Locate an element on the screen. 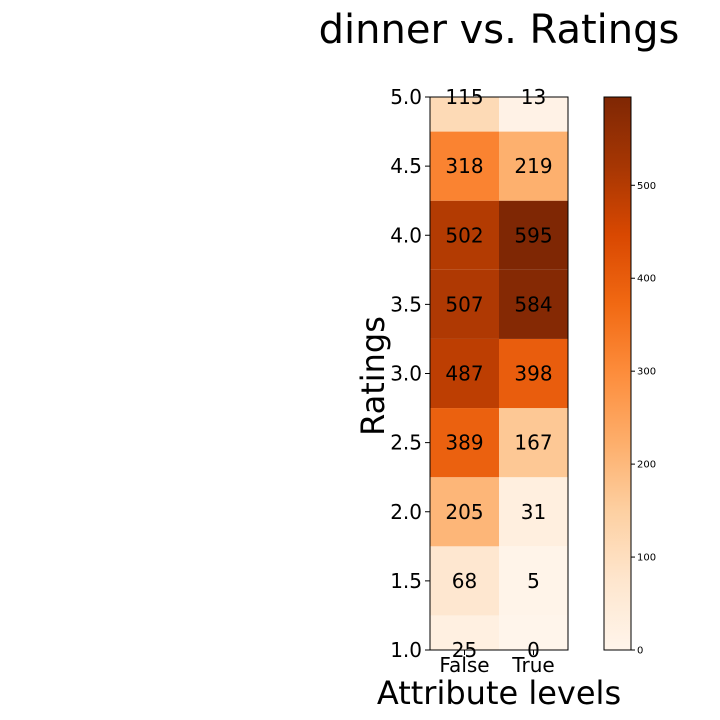  y-tick-label: 1.0 is located at coordinates (406, 650).